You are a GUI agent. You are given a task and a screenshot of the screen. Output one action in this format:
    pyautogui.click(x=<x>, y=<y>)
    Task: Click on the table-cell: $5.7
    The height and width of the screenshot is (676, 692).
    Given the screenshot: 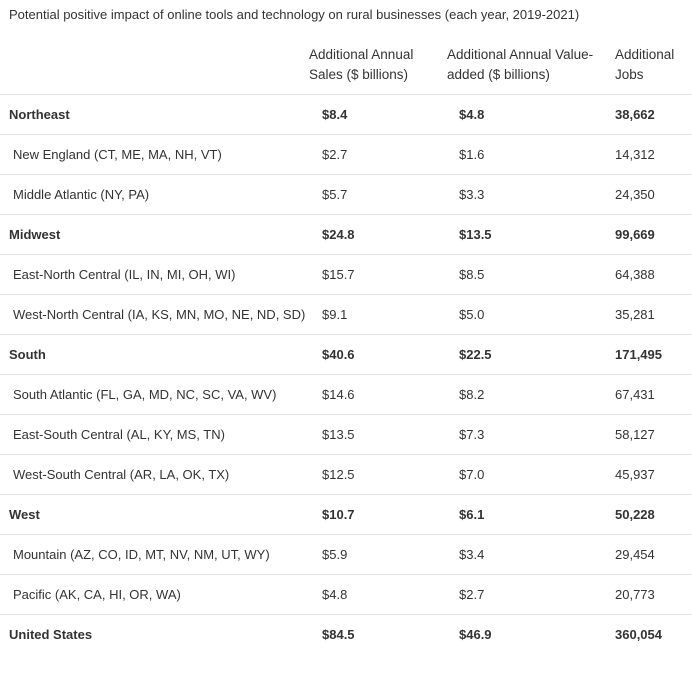 What is the action you would take?
    pyautogui.click(x=335, y=194)
    